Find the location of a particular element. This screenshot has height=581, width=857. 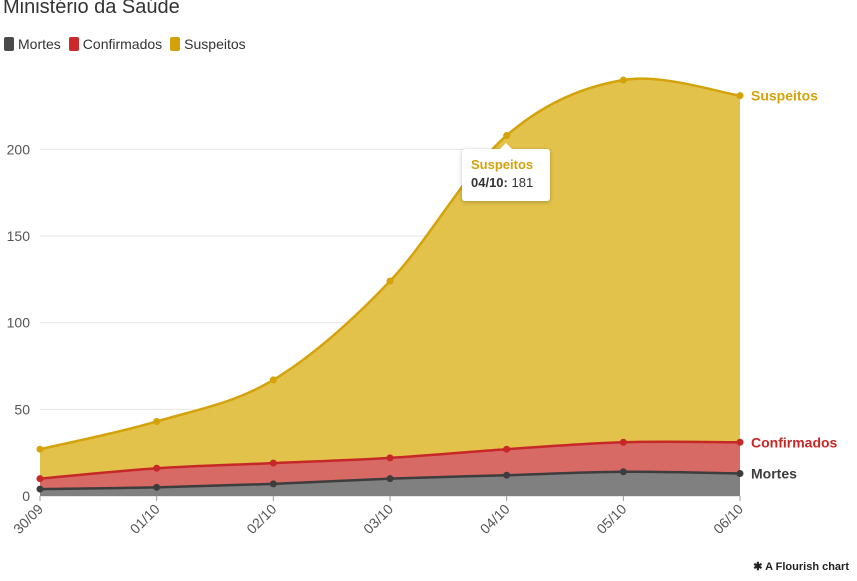

legend-swatch-mortes is located at coordinates (9, 44).